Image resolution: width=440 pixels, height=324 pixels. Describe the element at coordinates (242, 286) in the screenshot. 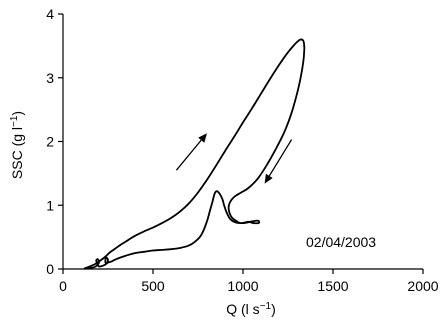

I see `x-tick-label: 1000` at that location.